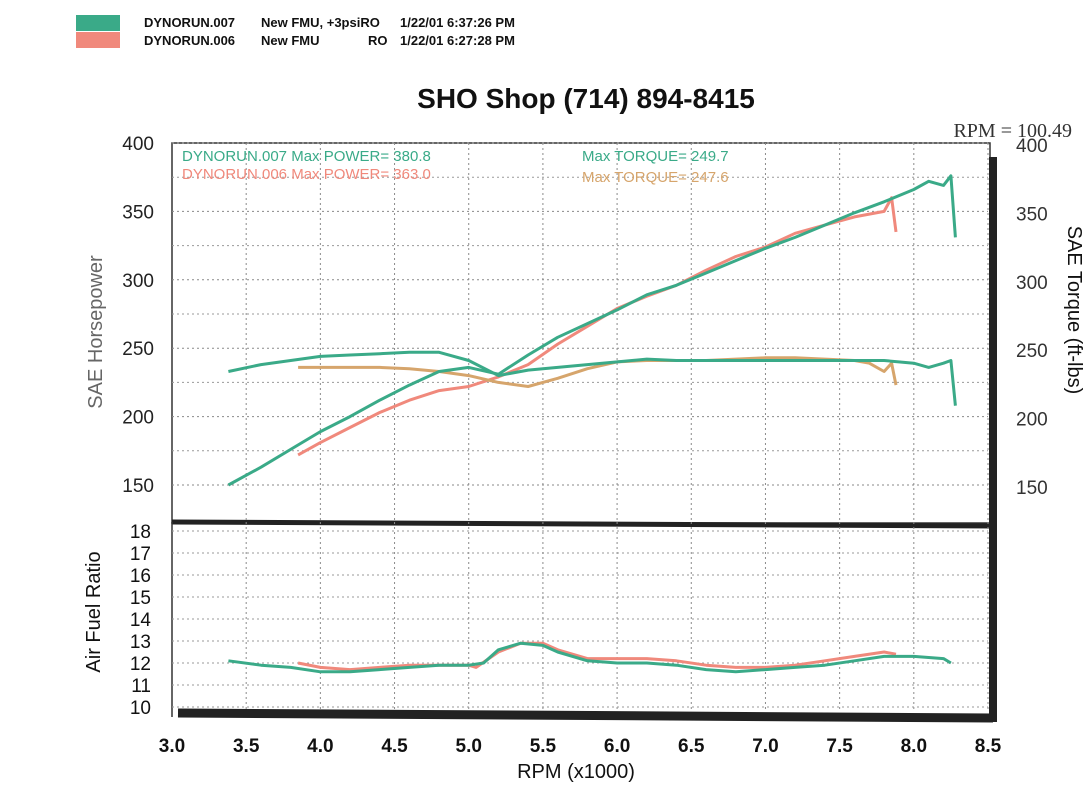  Describe the element at coordinates (140, 664) in the screenshot. I see `afr-tick-label: 12` at that location.